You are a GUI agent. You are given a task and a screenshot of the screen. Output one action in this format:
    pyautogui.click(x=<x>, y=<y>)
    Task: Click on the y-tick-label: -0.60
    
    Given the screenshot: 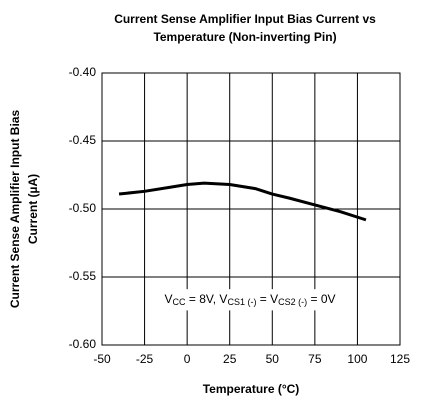 What is the action you would take?
    pyautogui.click(x=83, y=344)
    